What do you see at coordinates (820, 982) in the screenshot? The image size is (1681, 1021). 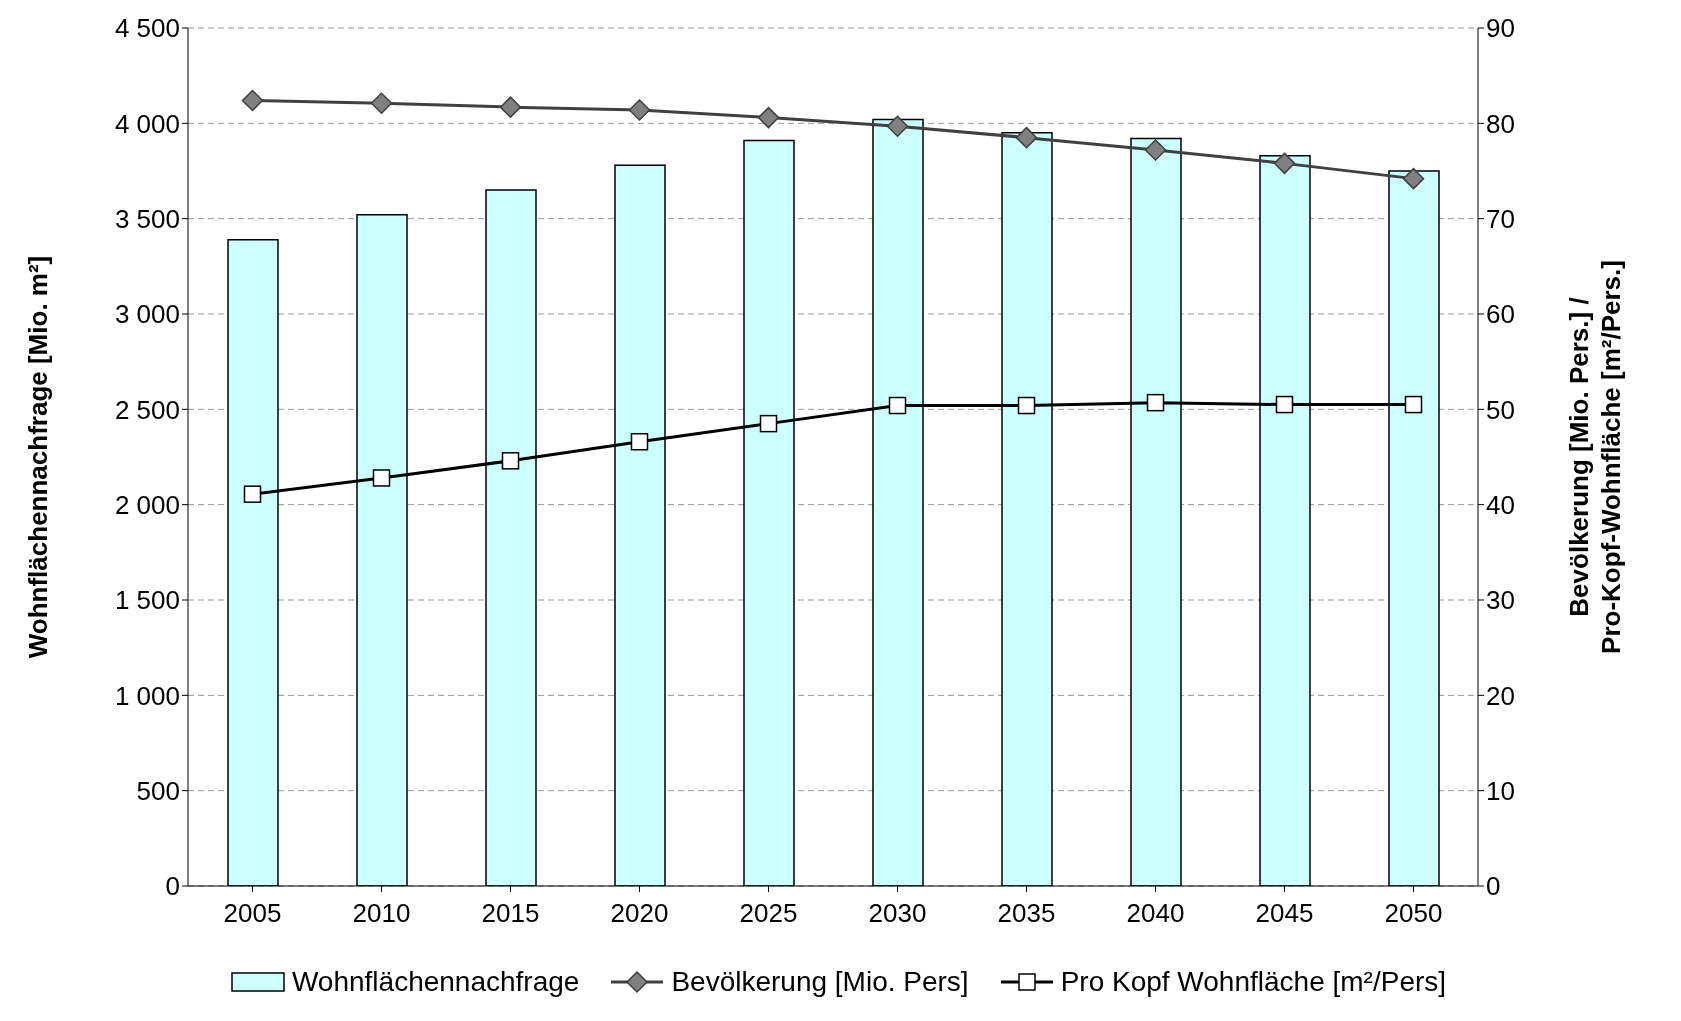 I see `legend-label: Bevölkerung [Mio. Pers]` at bounding box center [820, 982].